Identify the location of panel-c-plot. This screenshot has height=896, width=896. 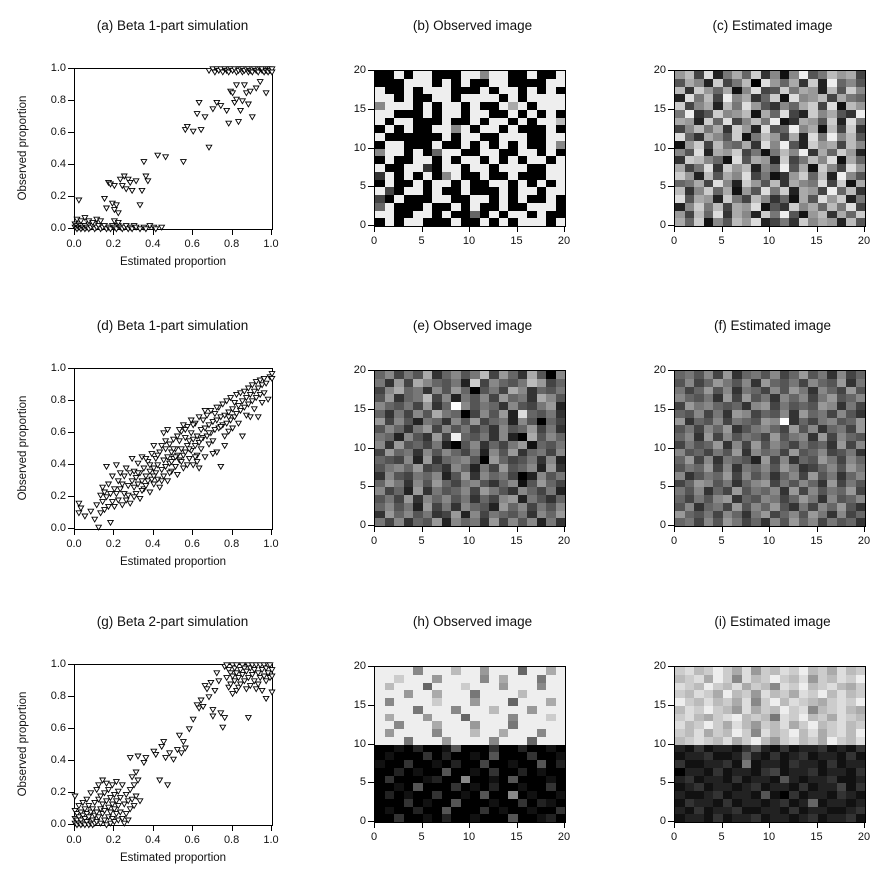
(770, 148).